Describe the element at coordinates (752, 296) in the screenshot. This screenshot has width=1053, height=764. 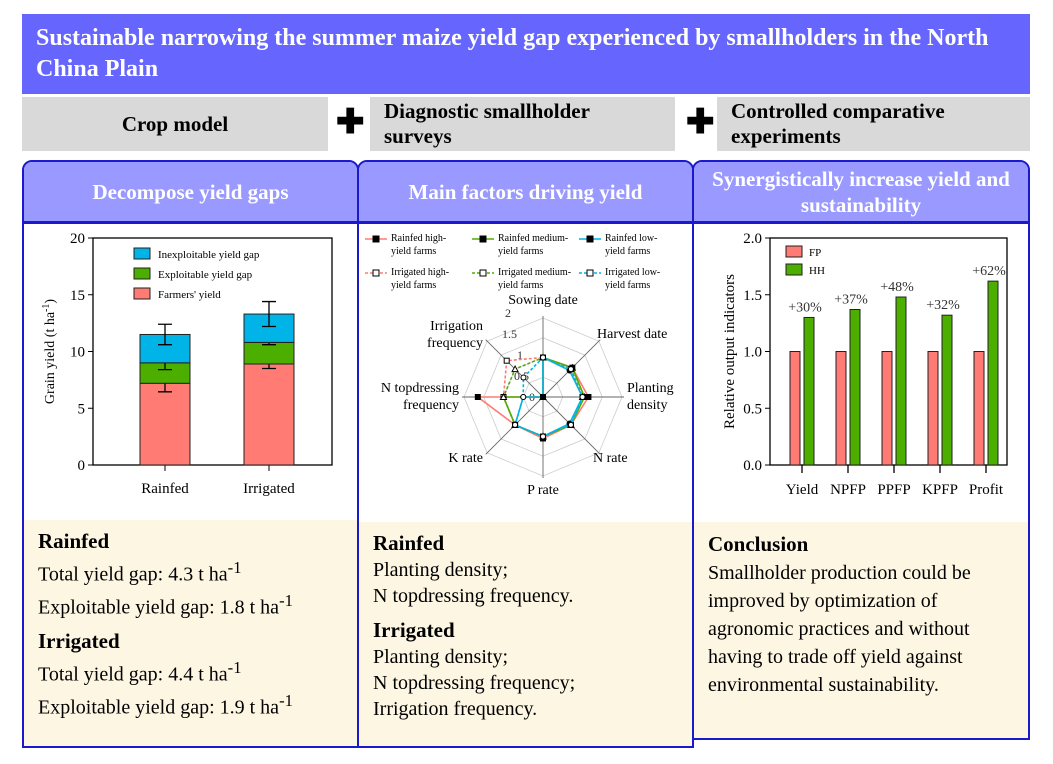
I see `y-tick-label: 1.5` at that location.